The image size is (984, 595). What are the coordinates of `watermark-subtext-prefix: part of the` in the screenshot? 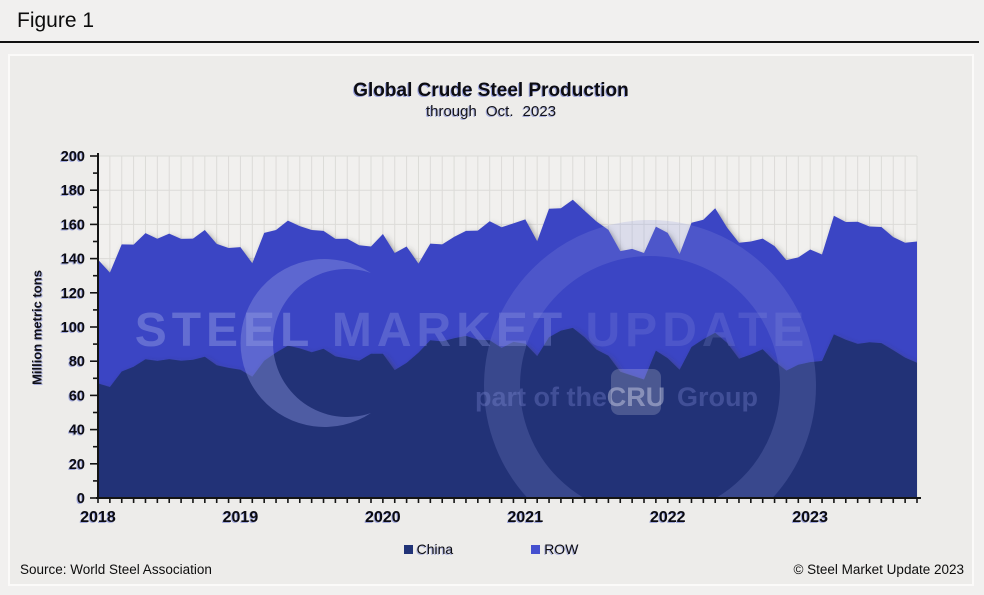 It's located at (541, 397).